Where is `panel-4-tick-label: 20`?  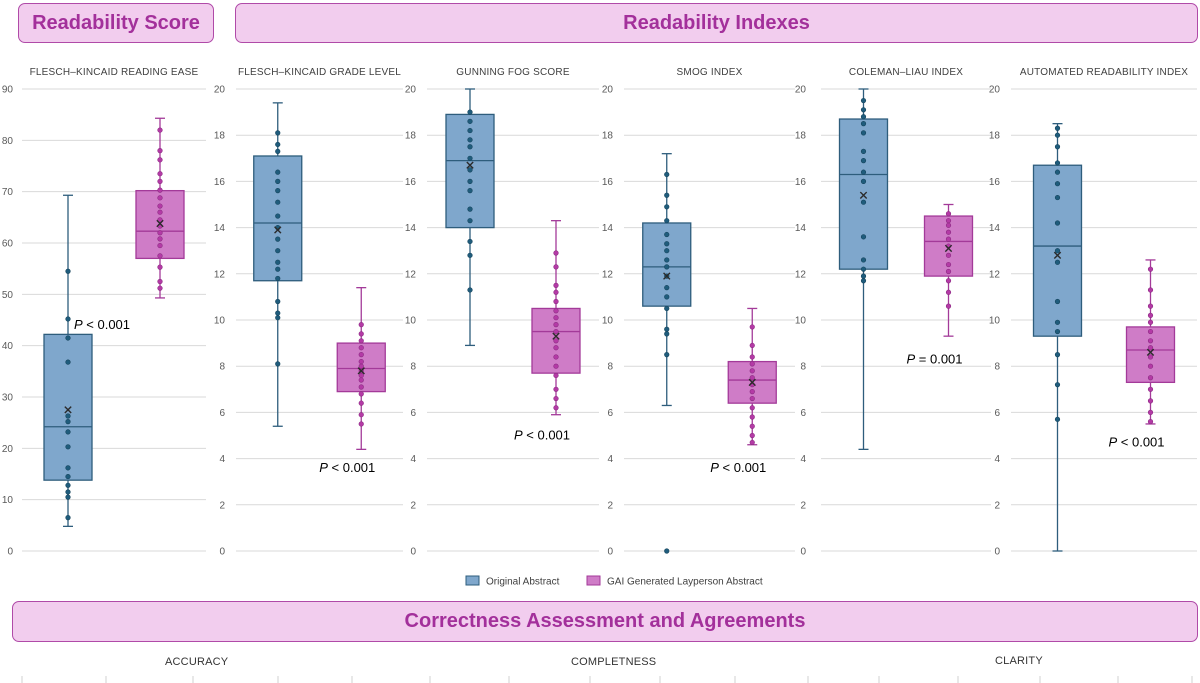 panel-4-tick-label: 20 is located at coordinates (608, 90).